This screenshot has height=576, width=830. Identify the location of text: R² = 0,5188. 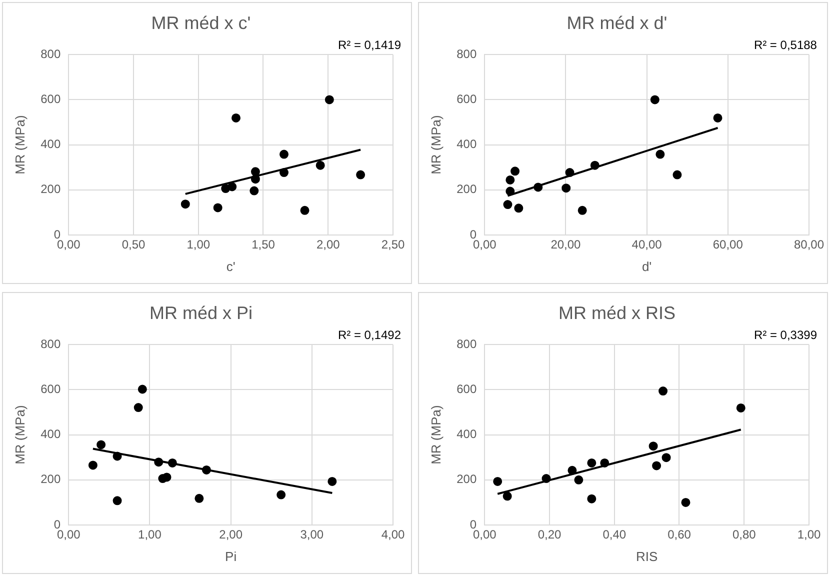
(786, 45).